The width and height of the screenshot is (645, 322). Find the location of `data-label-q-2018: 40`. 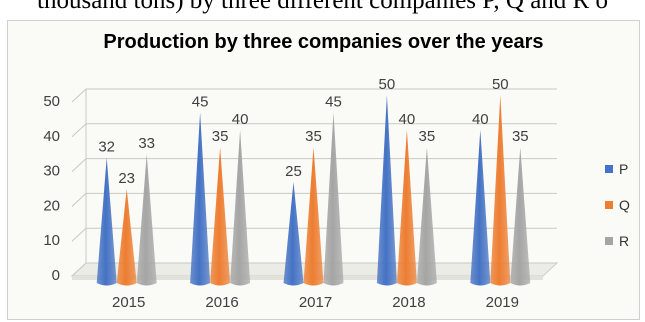

data-label-q-2018: 40 is located at coordinates (407, 119).